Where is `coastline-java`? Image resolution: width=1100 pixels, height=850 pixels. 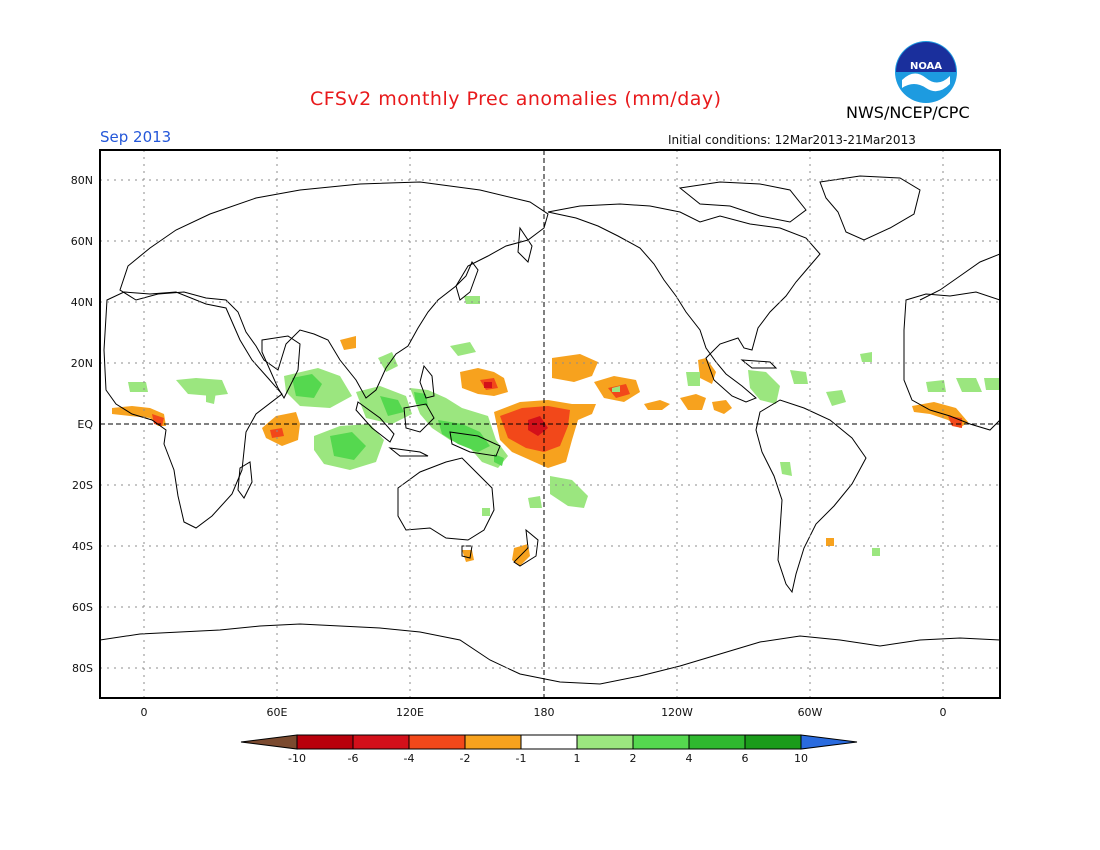 coastline-java is located at coordinates (408, 452).